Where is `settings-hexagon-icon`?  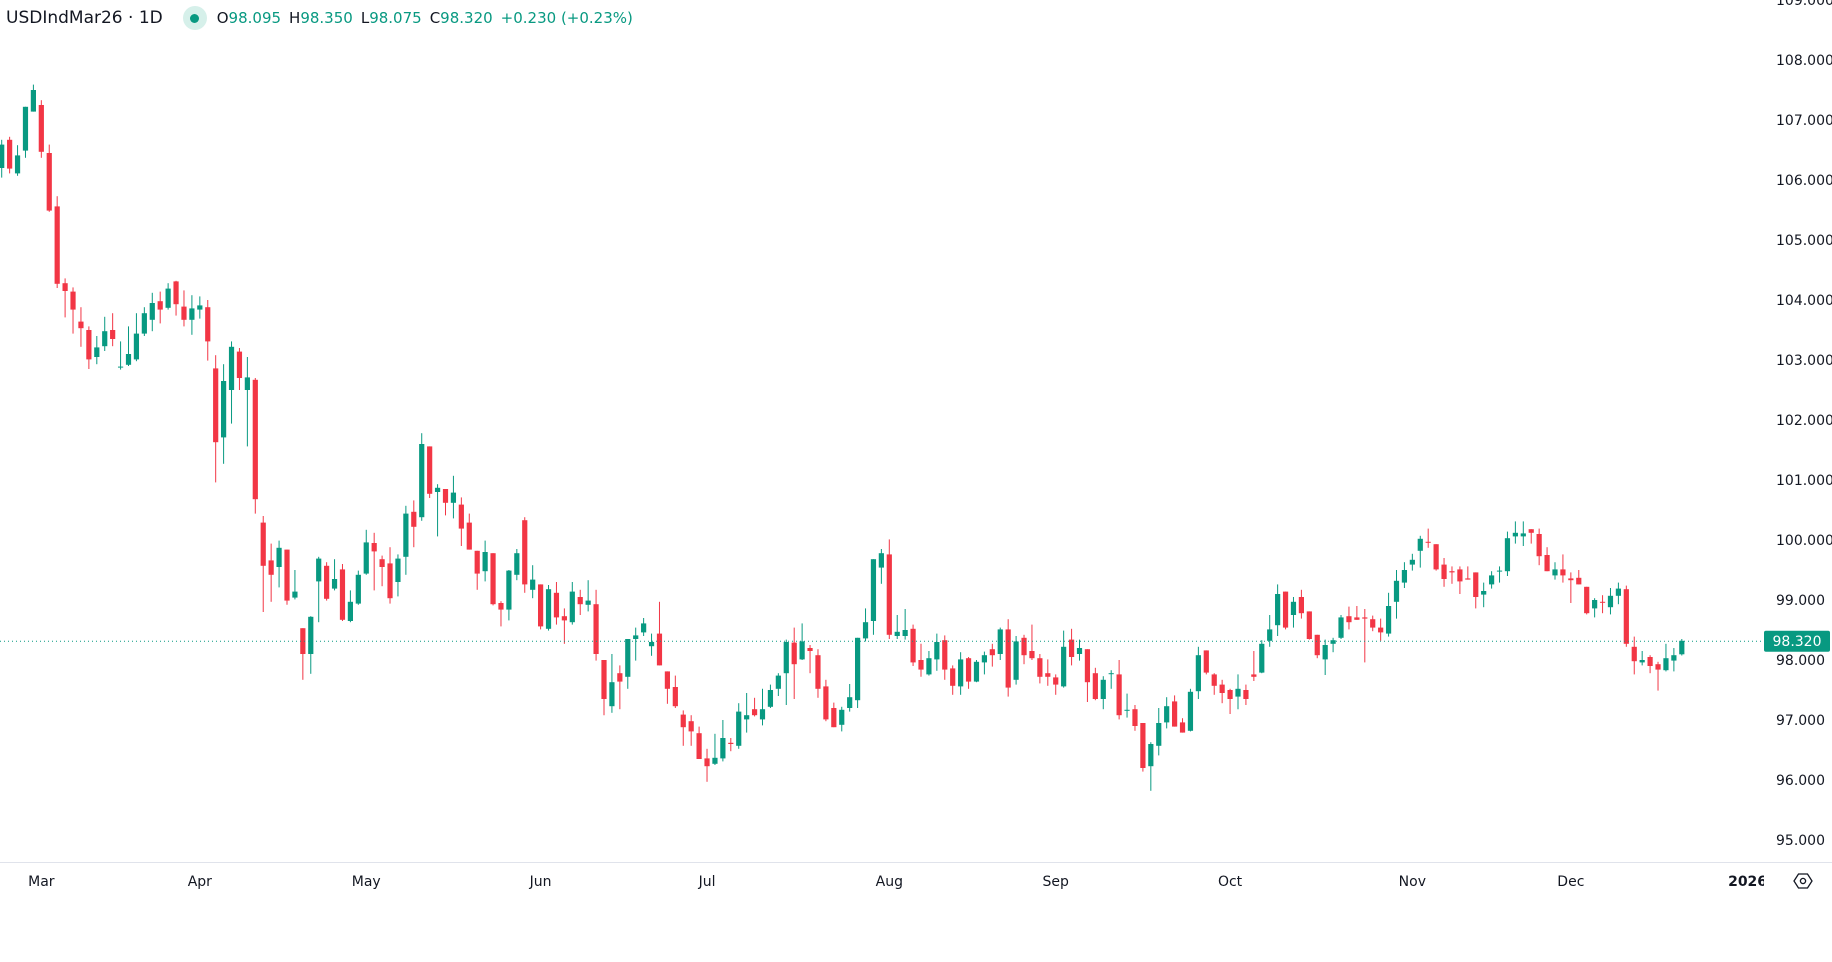 settings-hexagon-icon is located at coordinates (1803, 881).